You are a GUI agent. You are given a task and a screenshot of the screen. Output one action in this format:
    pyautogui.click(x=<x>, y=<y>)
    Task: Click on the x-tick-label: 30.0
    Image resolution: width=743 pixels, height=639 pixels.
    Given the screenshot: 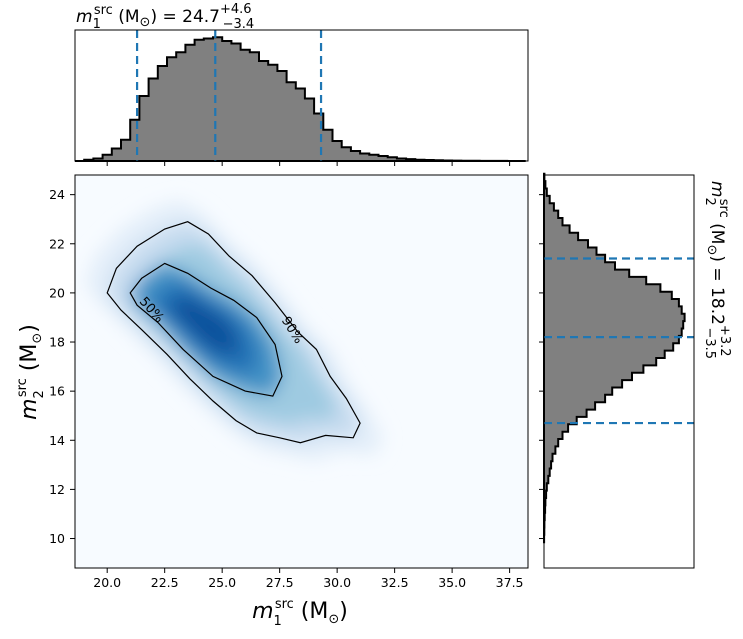 What is the action you would take?
    pyautogui.click(x=337, y=582)
    